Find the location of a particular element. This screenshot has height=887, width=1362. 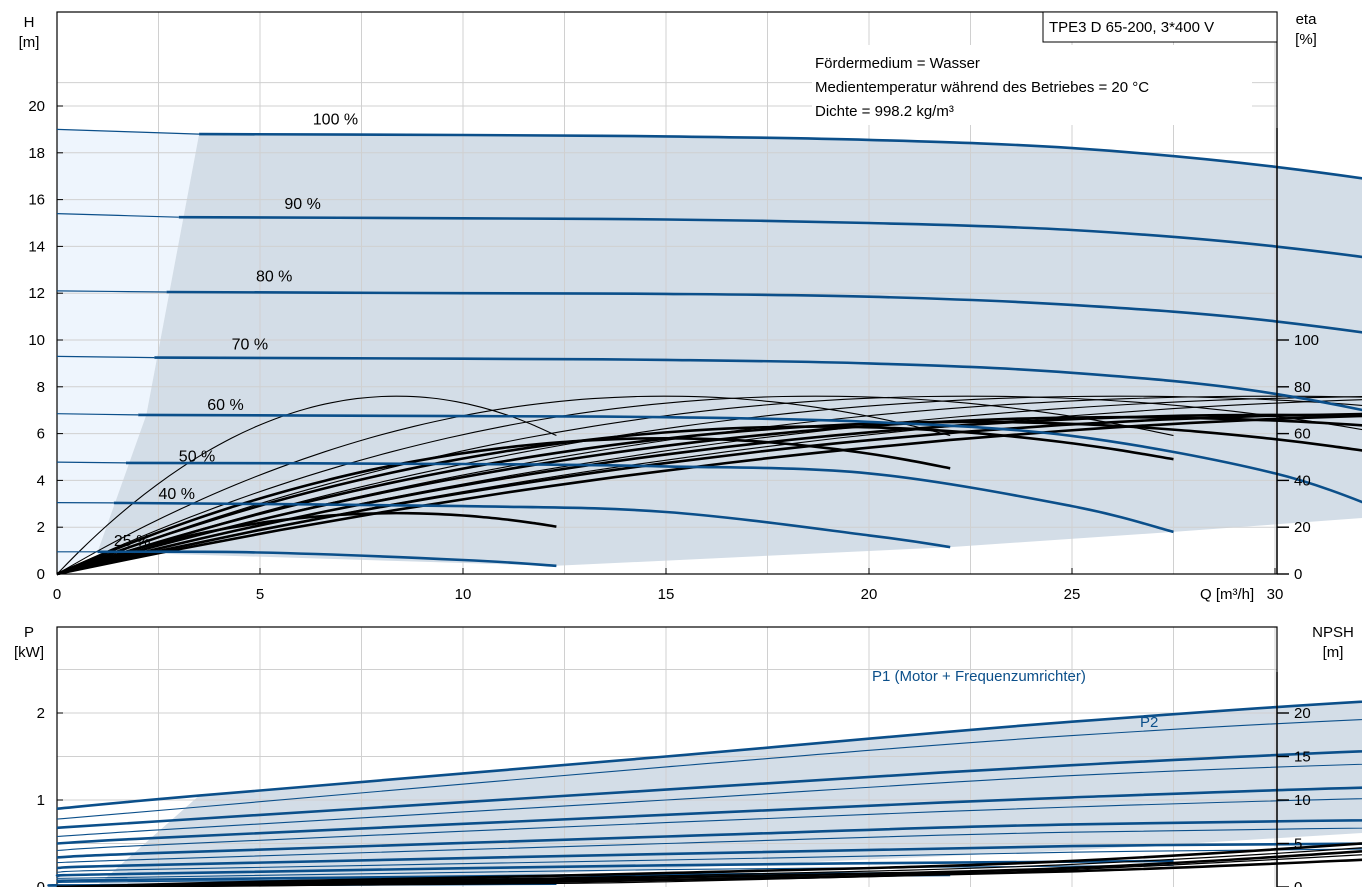

y-tick-label: 16 is located at coordinates (36, 200).